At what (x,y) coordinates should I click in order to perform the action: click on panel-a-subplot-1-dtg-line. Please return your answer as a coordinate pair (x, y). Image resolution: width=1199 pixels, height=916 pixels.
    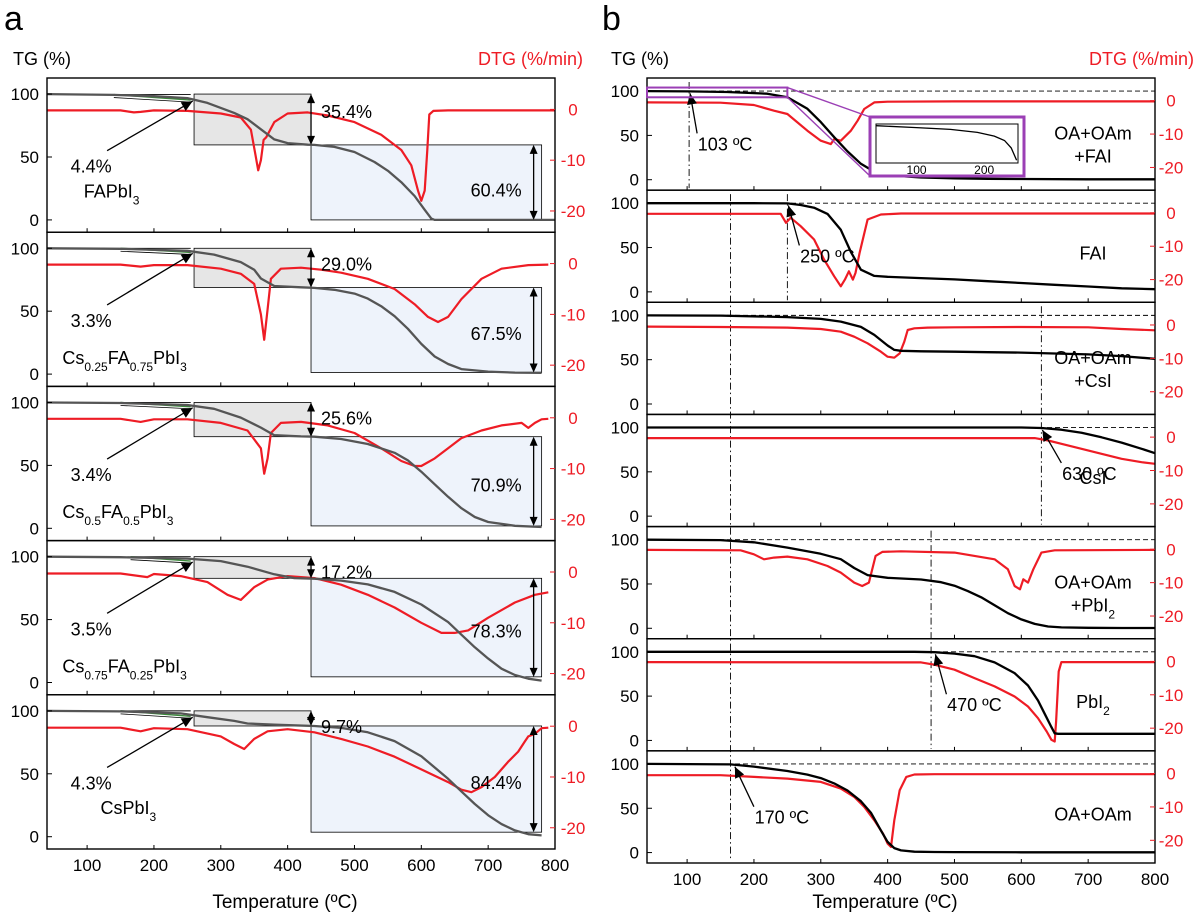
    Looking at the image, I should click on (301, 155).